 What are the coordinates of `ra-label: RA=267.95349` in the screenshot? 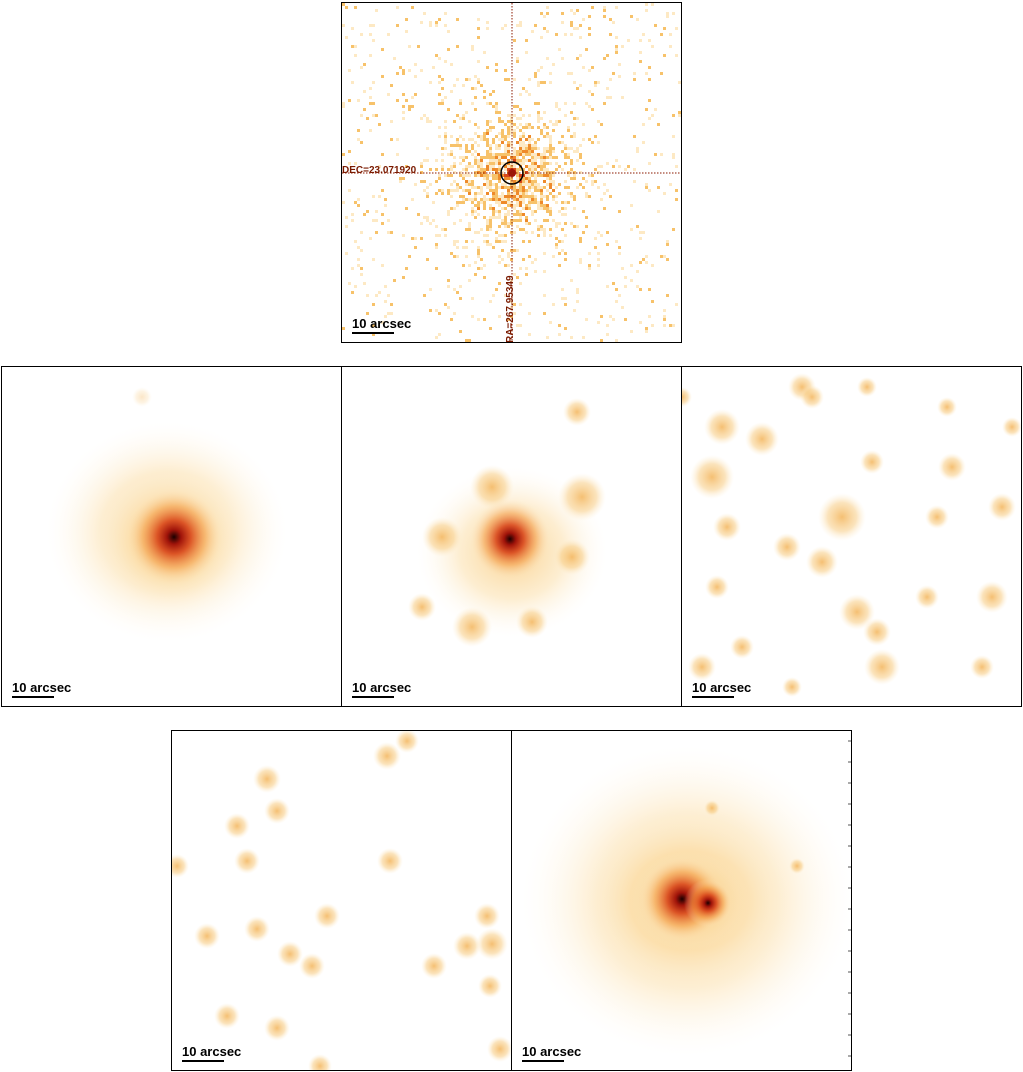 It's located at (510, 309).